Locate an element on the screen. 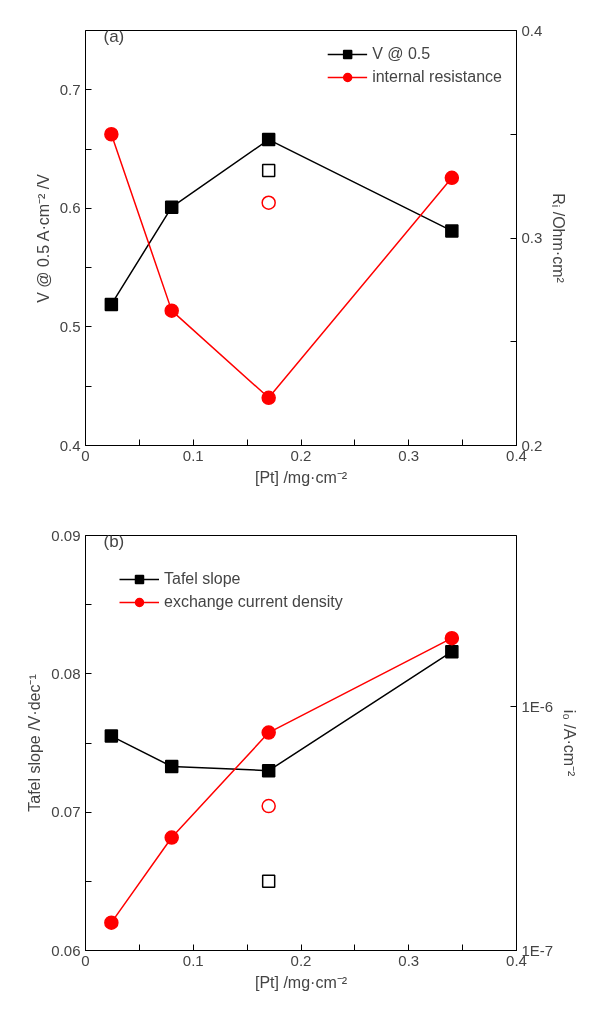 The height and width of the screenshot is (1016, 611). legend-label: internal resistance is located at coordinates (437, 77).